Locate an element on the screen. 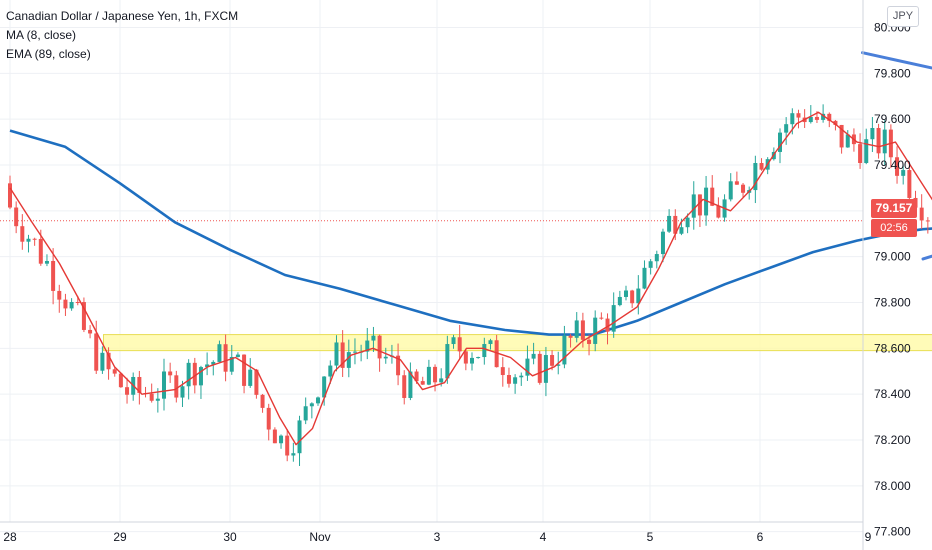 Image resolution: width=932 pixels, height=550 pixels. price-tick-label: 78.400 is located at coordinates (892, 394).